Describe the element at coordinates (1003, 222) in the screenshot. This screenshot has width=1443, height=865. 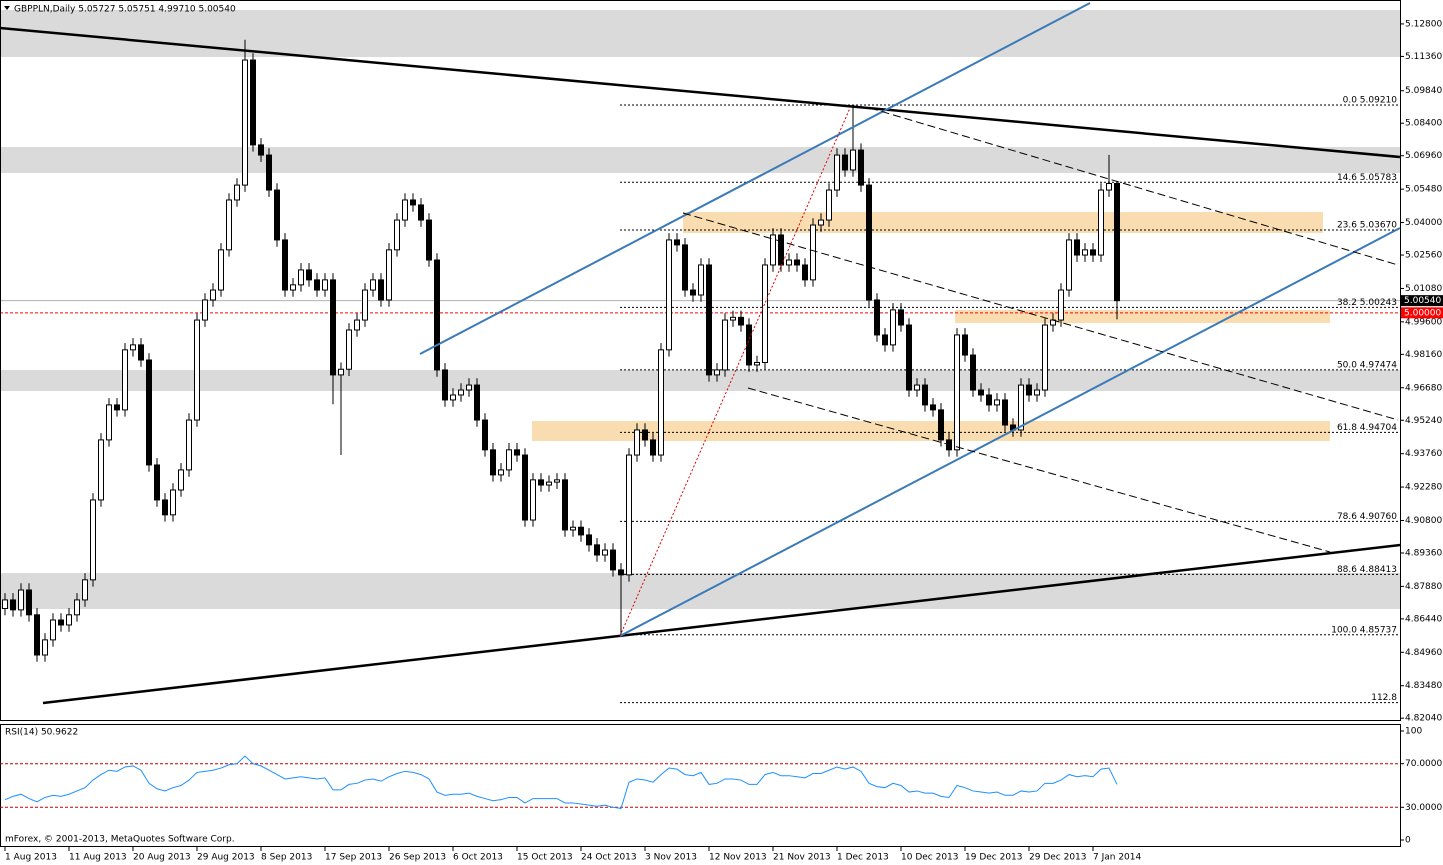
I see `resistance-zone` at that location.